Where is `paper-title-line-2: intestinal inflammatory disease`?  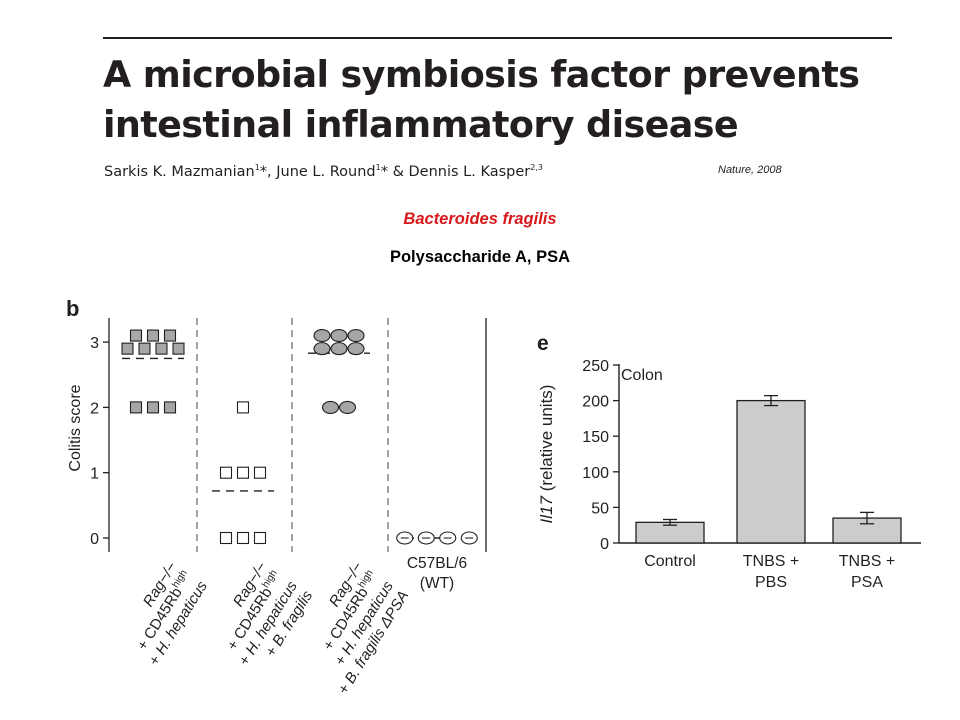
paper-title-line-2: intestinal inflammatory disease is located at coordinates (421, 124).